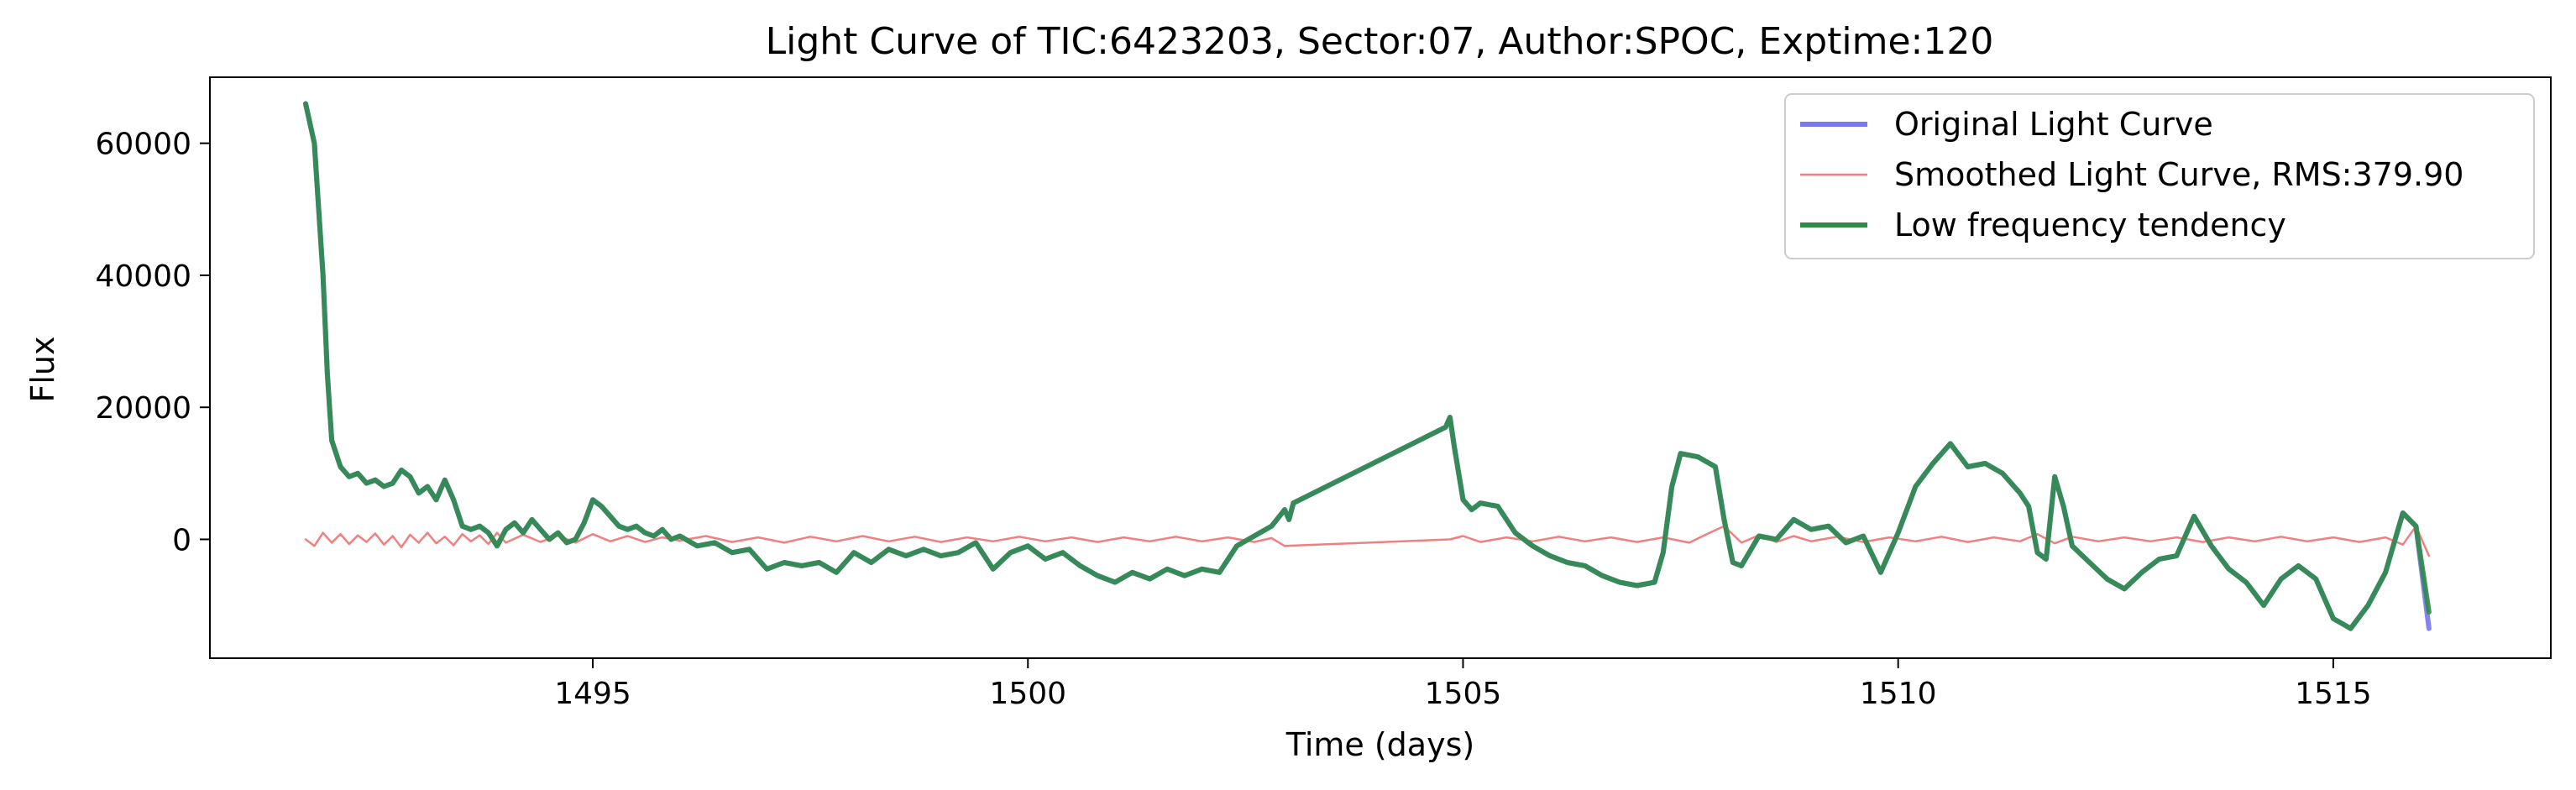 The width and height of the screenshot is (2576, 790). Describe the element at coordinates (1463, 694) in the screenshot. I see `x-tick-label: 1505` at that location.